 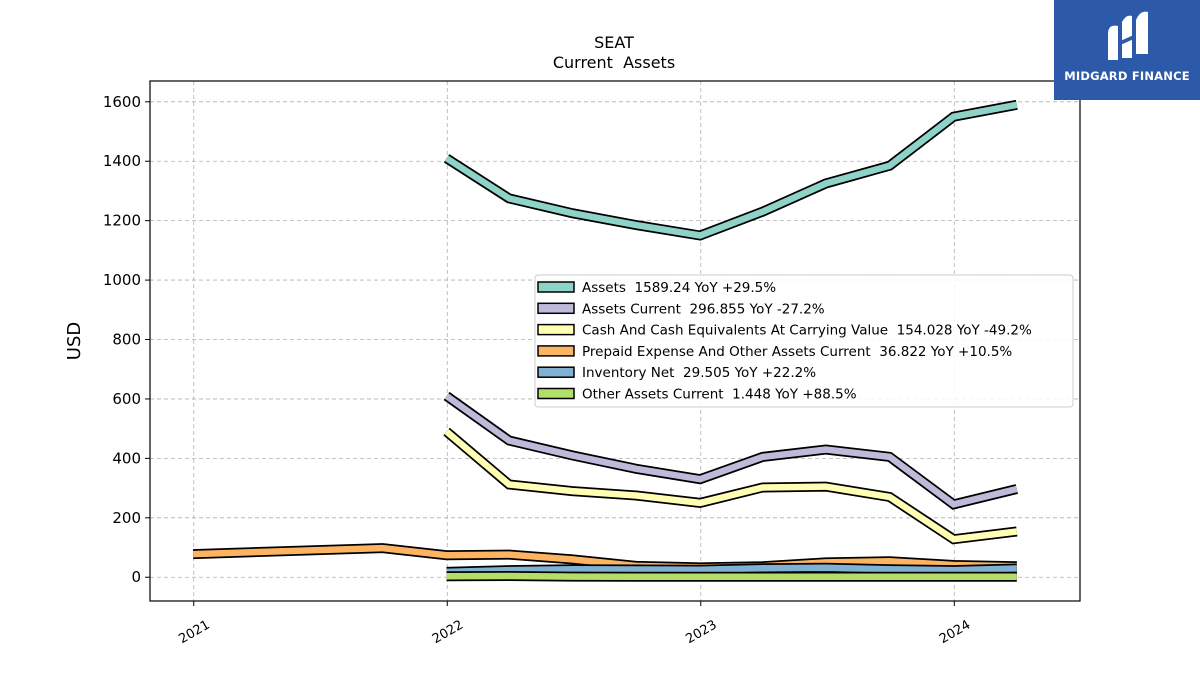 I want to click on legend-box, so click(x=804, y=341).